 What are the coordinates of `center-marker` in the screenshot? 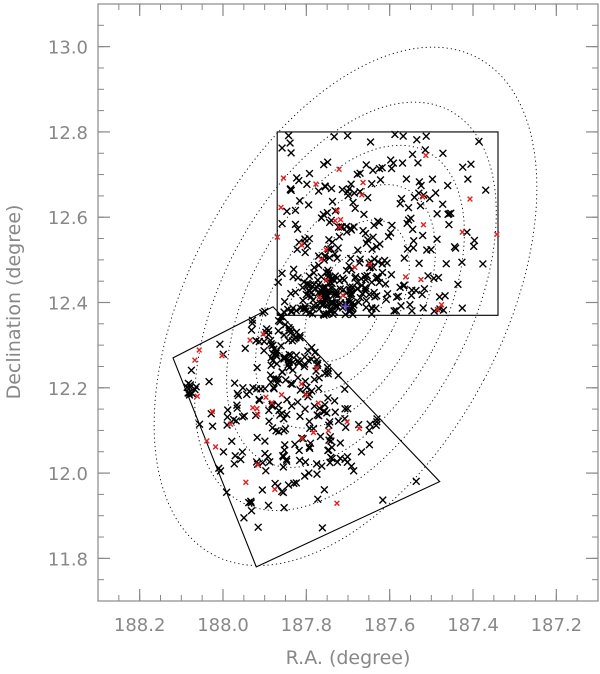 It's located at (345, 306).